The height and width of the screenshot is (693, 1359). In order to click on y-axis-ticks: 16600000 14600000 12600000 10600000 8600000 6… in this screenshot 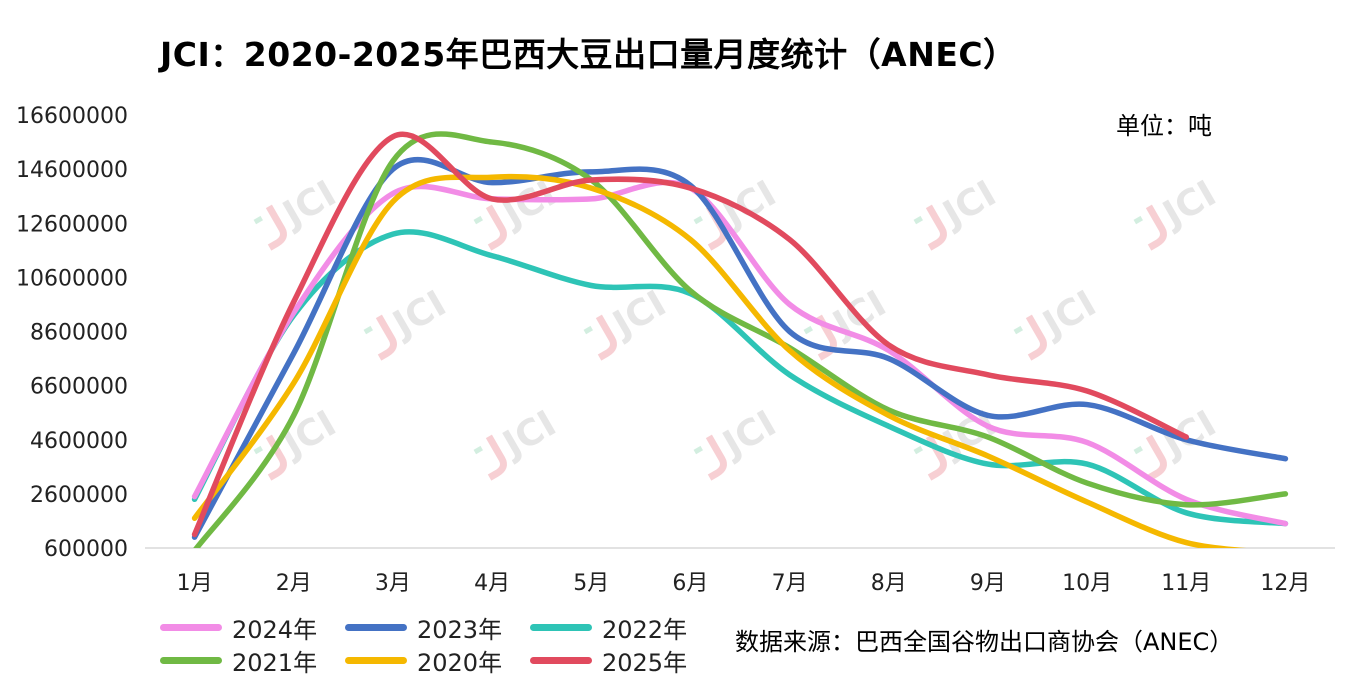, I will do `click(72, 333)`.